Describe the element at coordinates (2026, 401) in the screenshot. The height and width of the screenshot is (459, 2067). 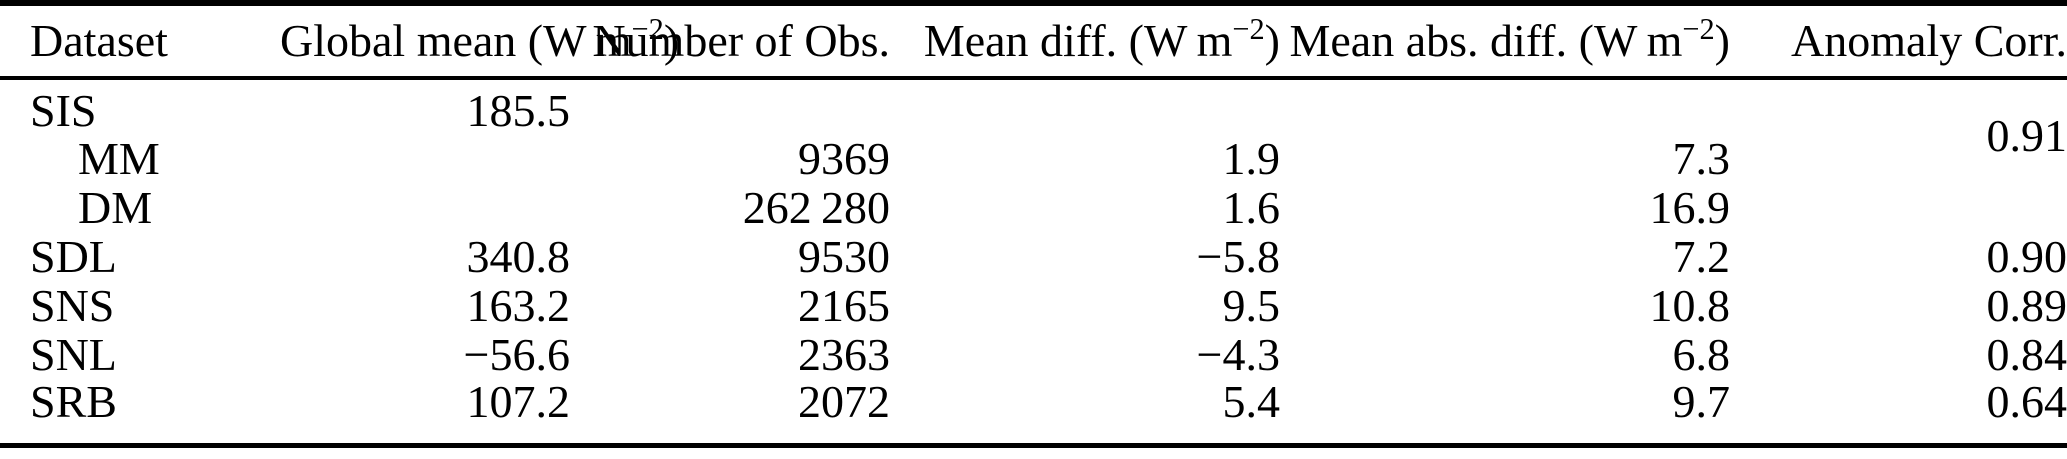
I see `cell-anomaly-corr: 0.64` at that location.